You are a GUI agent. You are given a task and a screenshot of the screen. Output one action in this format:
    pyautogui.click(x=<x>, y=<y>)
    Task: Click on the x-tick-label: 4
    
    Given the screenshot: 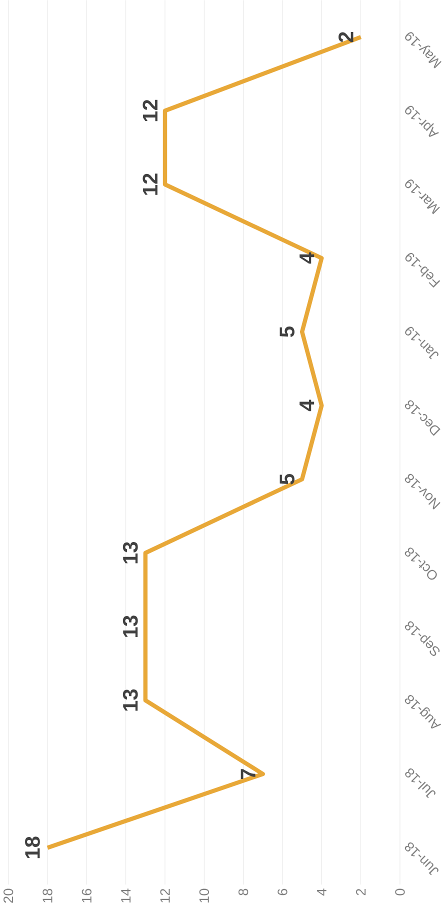 What is the action you would take?
    pyautogui.click(x=321, y=892)
    